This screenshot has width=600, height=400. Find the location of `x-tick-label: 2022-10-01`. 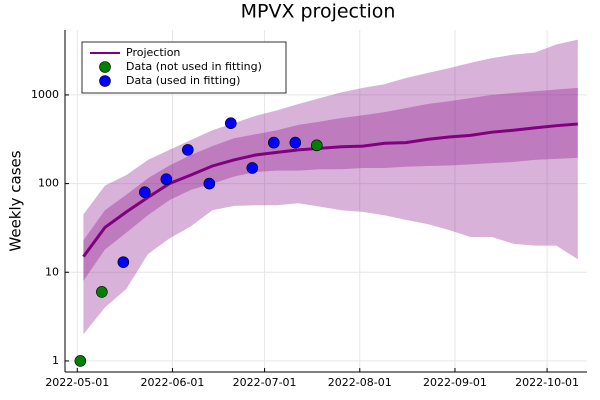

x-tick-label: 2022-10-01 is located at coordinates (547, 382).